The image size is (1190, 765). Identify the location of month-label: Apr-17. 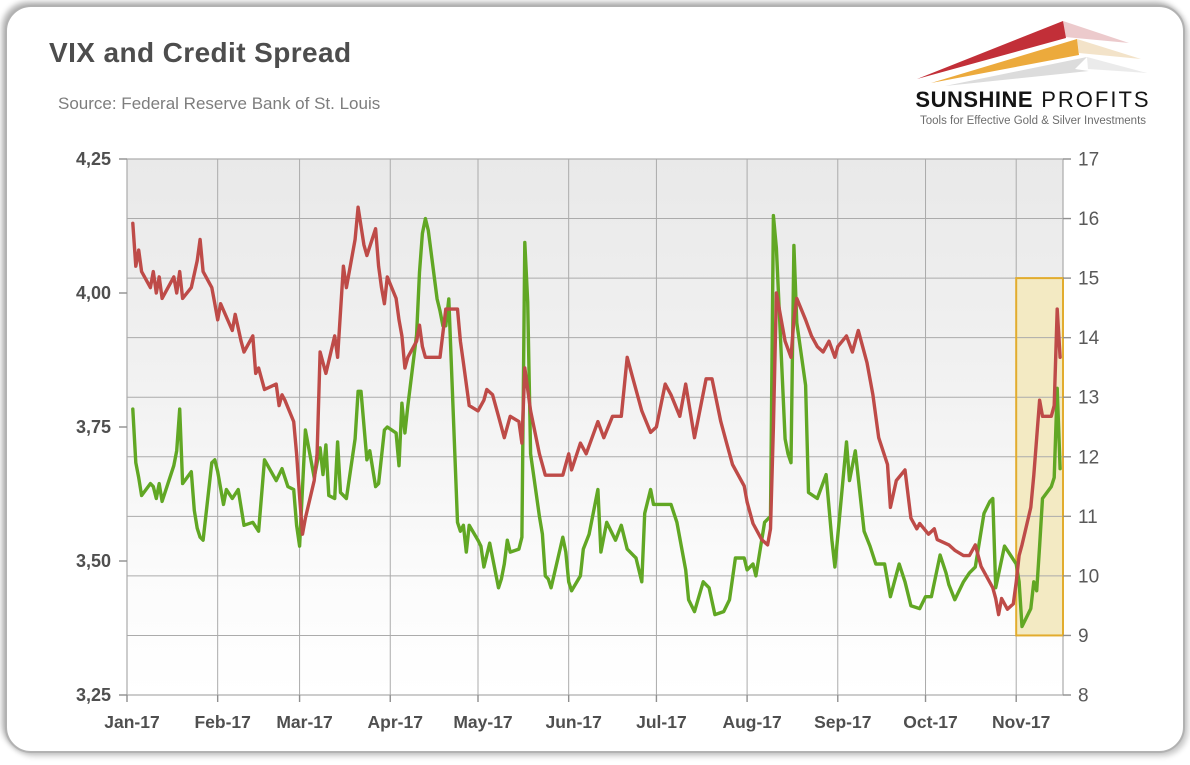
(395, 722).